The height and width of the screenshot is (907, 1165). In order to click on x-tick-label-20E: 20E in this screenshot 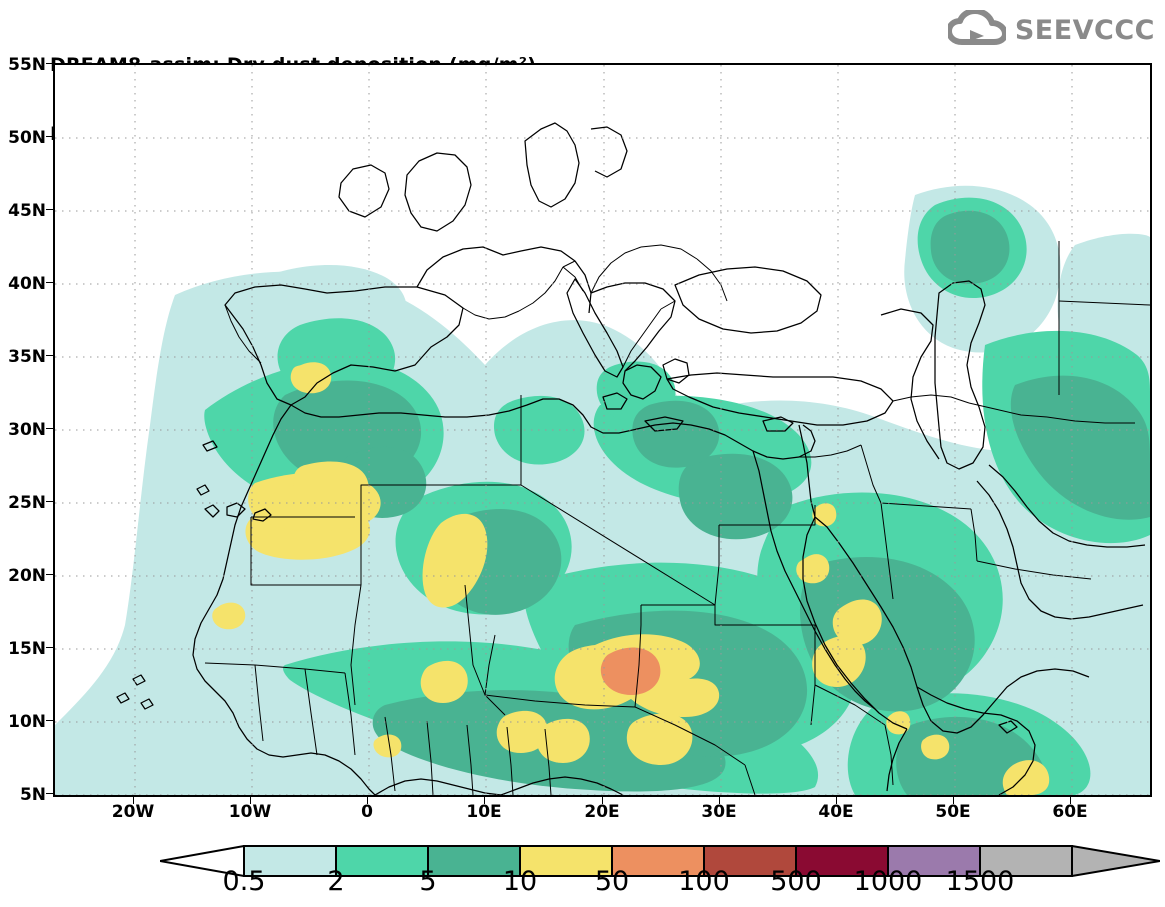, I will do `click(602, 812)`.